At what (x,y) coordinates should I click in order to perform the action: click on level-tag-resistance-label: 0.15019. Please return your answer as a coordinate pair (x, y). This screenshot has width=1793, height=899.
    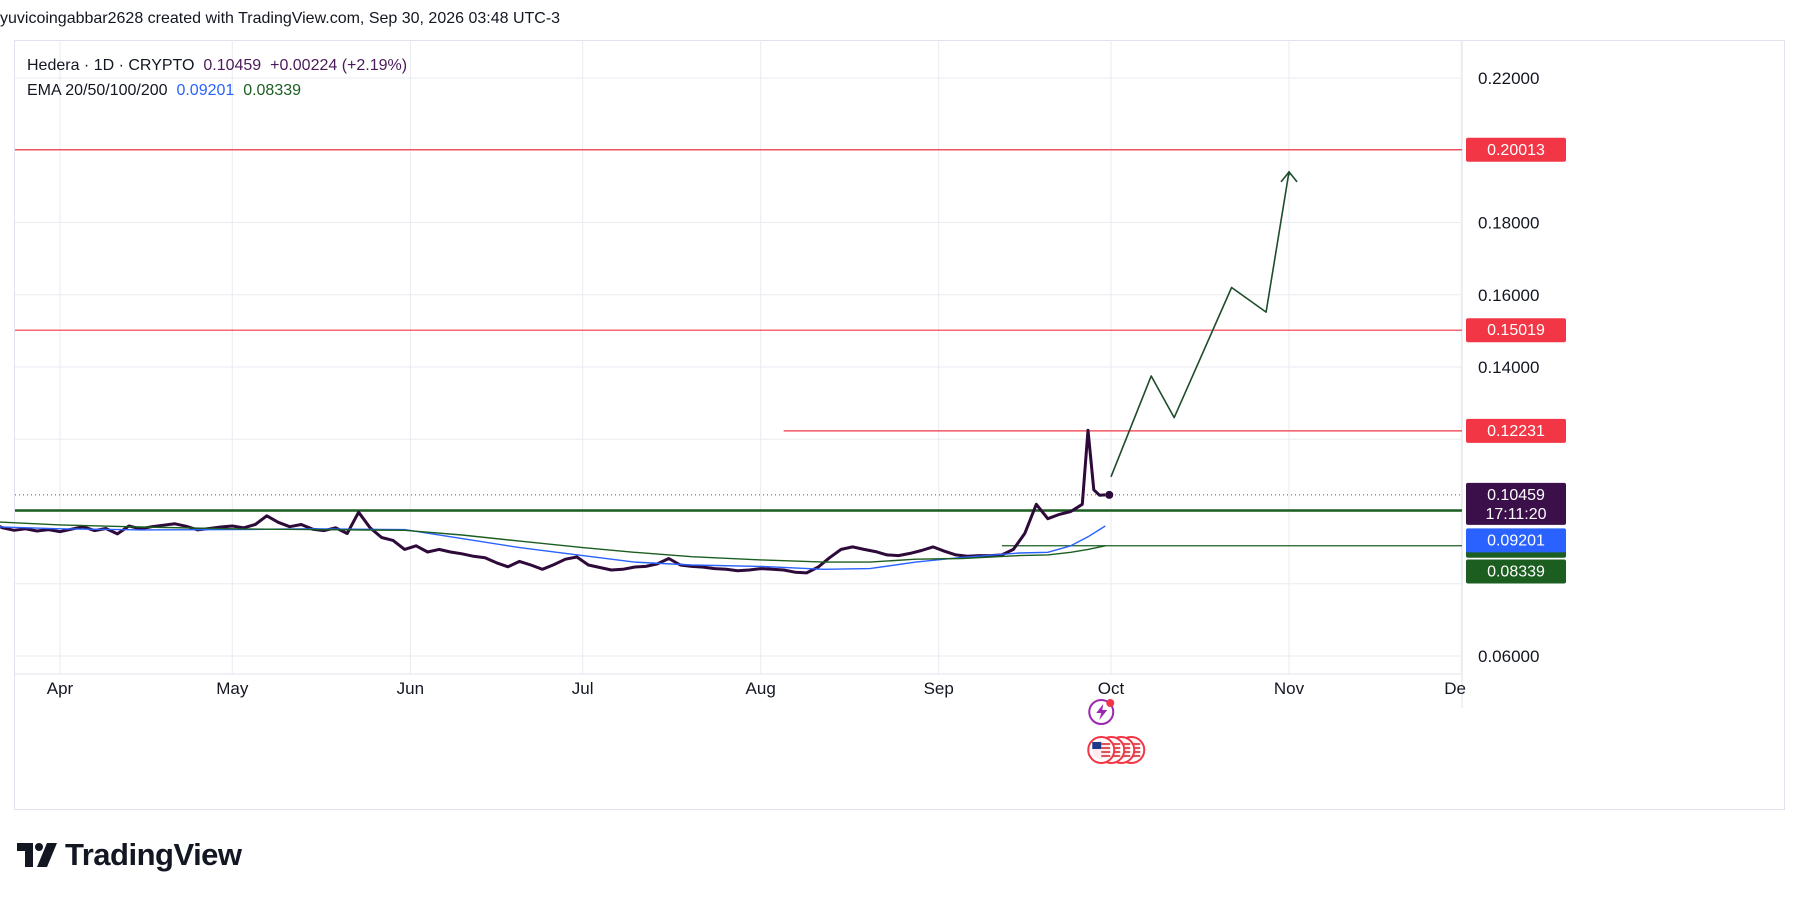
    Looking at the image, I should click on (1516, 330).